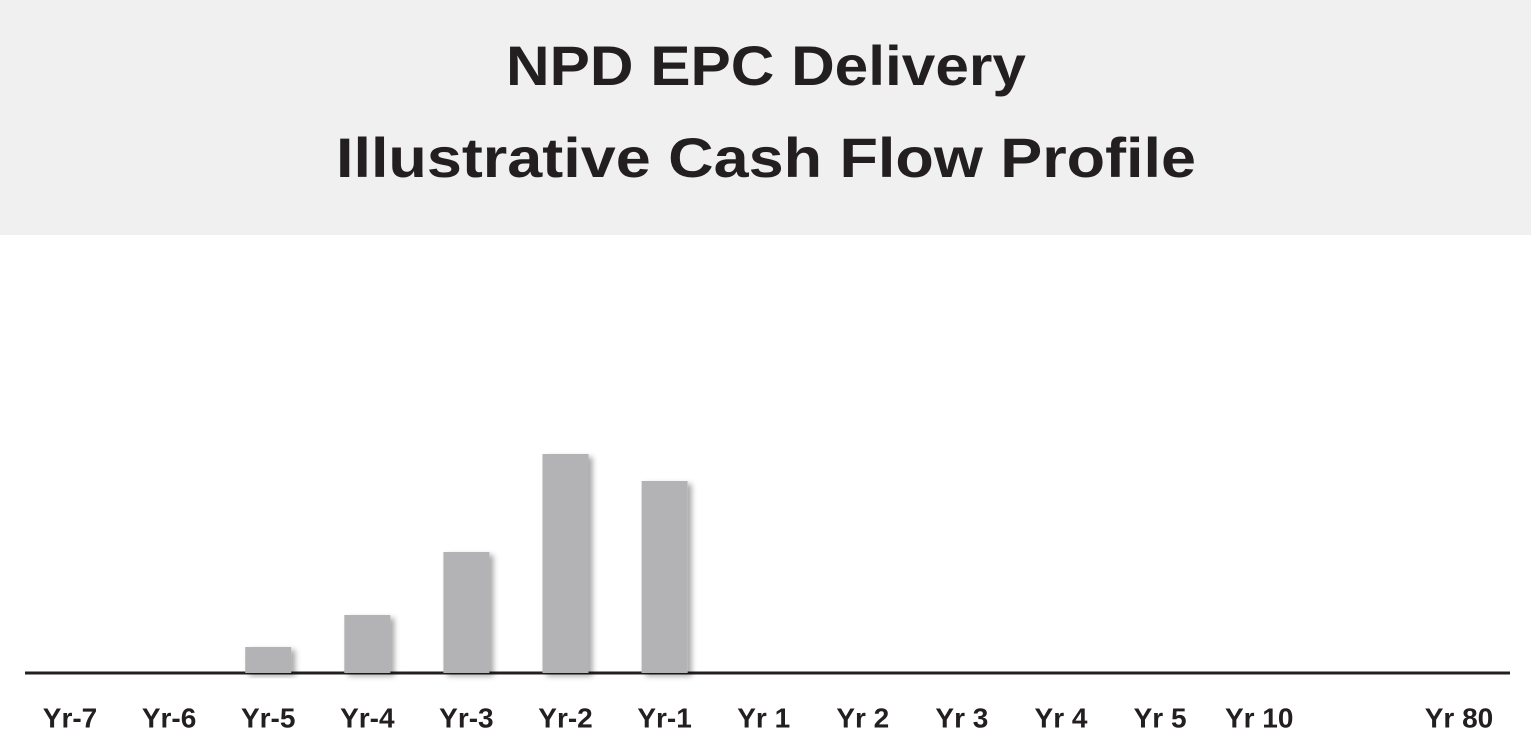 The image size is (1531, 742). Describe the element at coordinates (268, 717) in the screenshot. I see `x-tick-label: Yr-5` at that location.